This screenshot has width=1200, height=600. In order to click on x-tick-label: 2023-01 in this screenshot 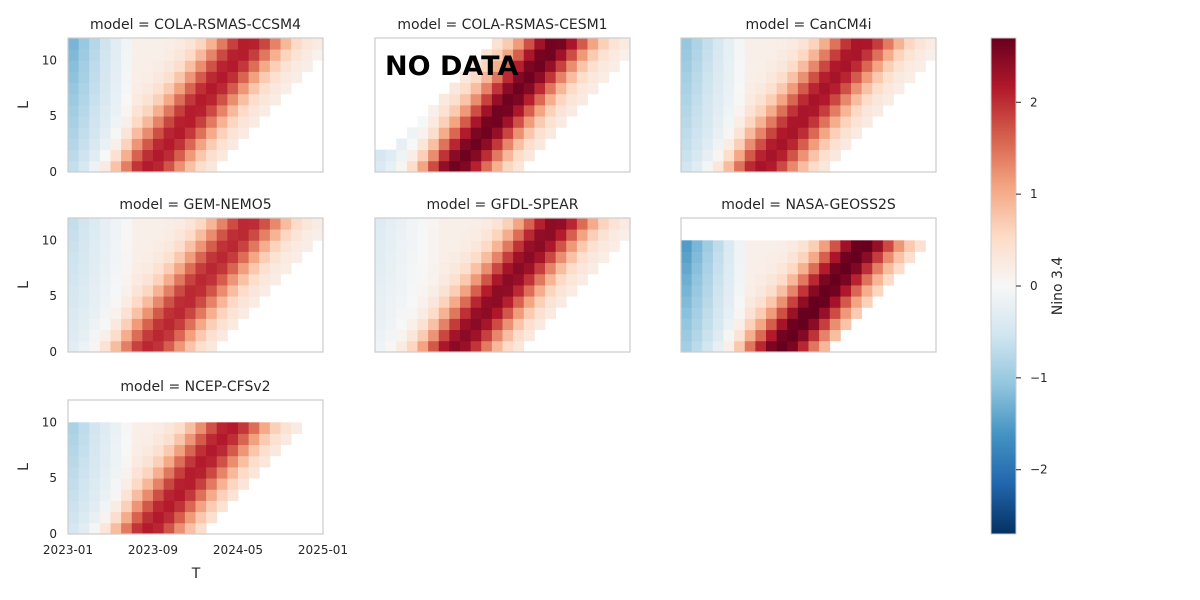, I will do `click(68, 550)`.